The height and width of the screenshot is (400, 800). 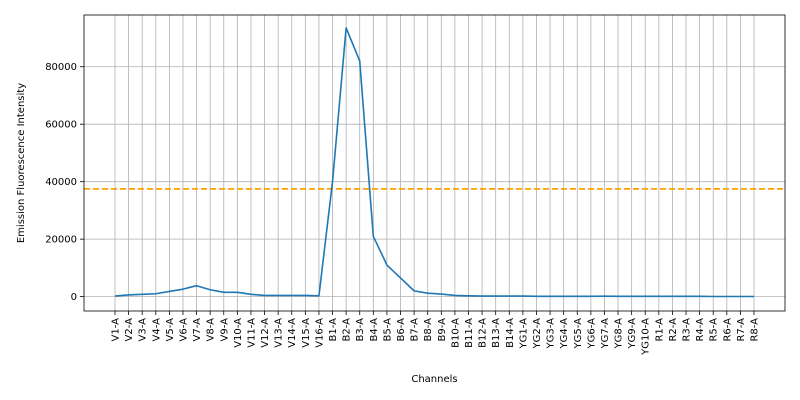 What do you see at coordinates (238, 333) in the screenshot?
I see `x-tick-label: V10-A` at bounding box center [238, 333].